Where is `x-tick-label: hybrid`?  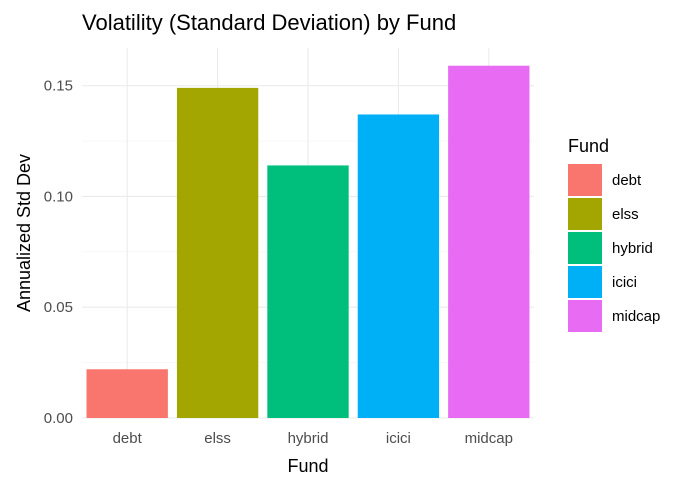
x-tick-label: hybrid is located at coordinates (308, 438).